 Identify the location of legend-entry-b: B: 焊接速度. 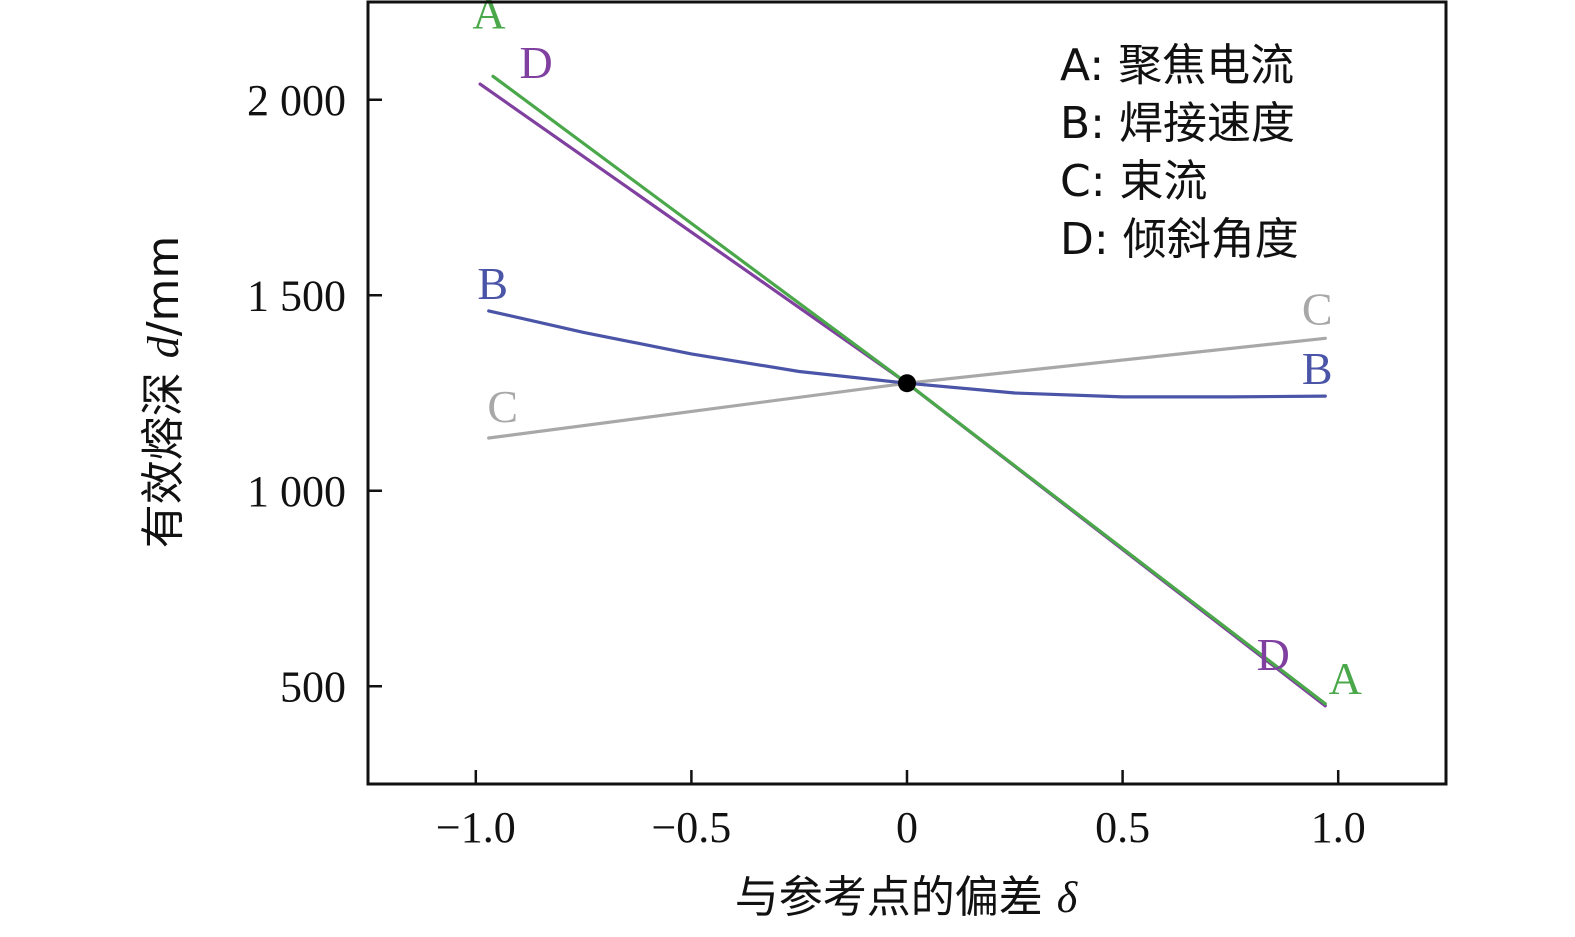
(1177, 123).